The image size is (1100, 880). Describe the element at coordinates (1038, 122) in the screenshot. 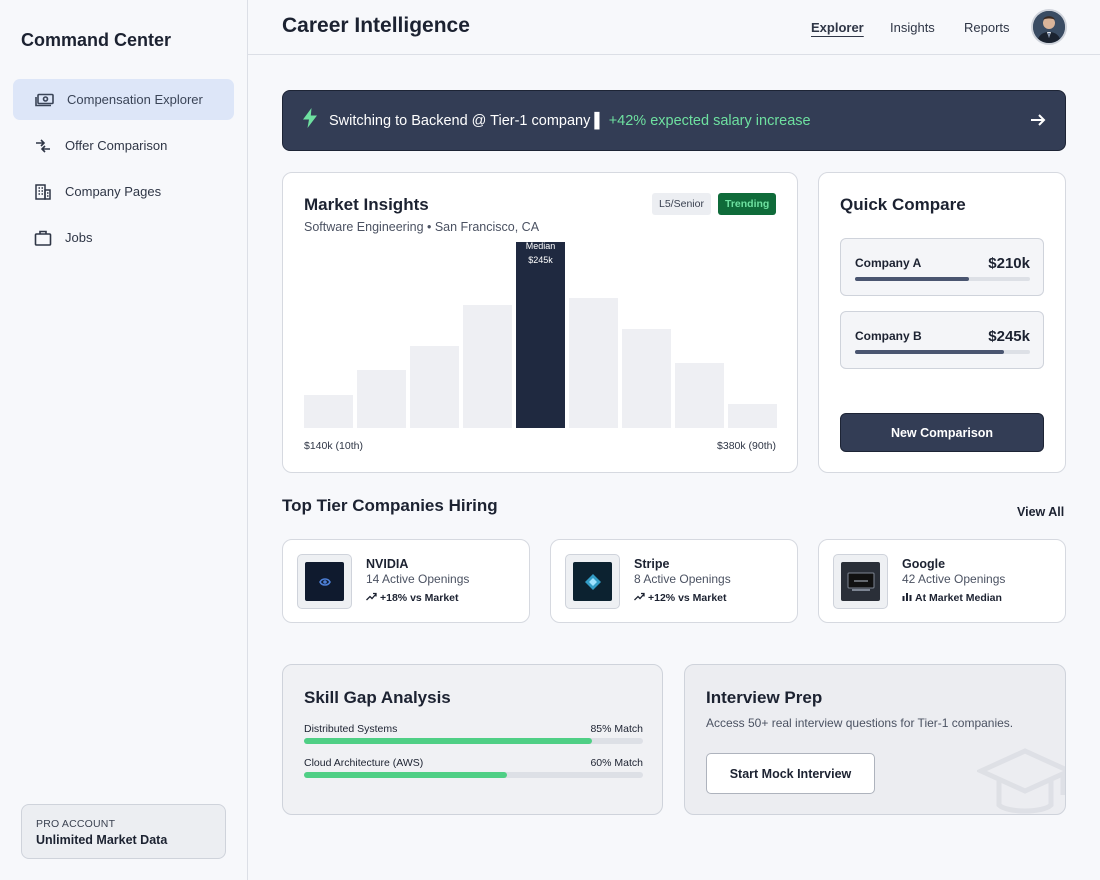

I see `arrow-right-icon` at that location.